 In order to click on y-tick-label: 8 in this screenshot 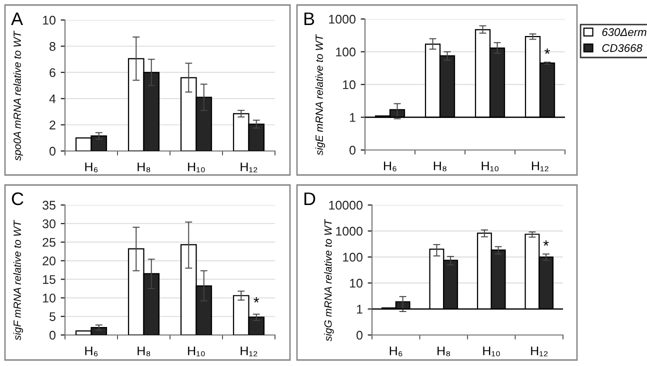, I will do `click(53, 46)`.